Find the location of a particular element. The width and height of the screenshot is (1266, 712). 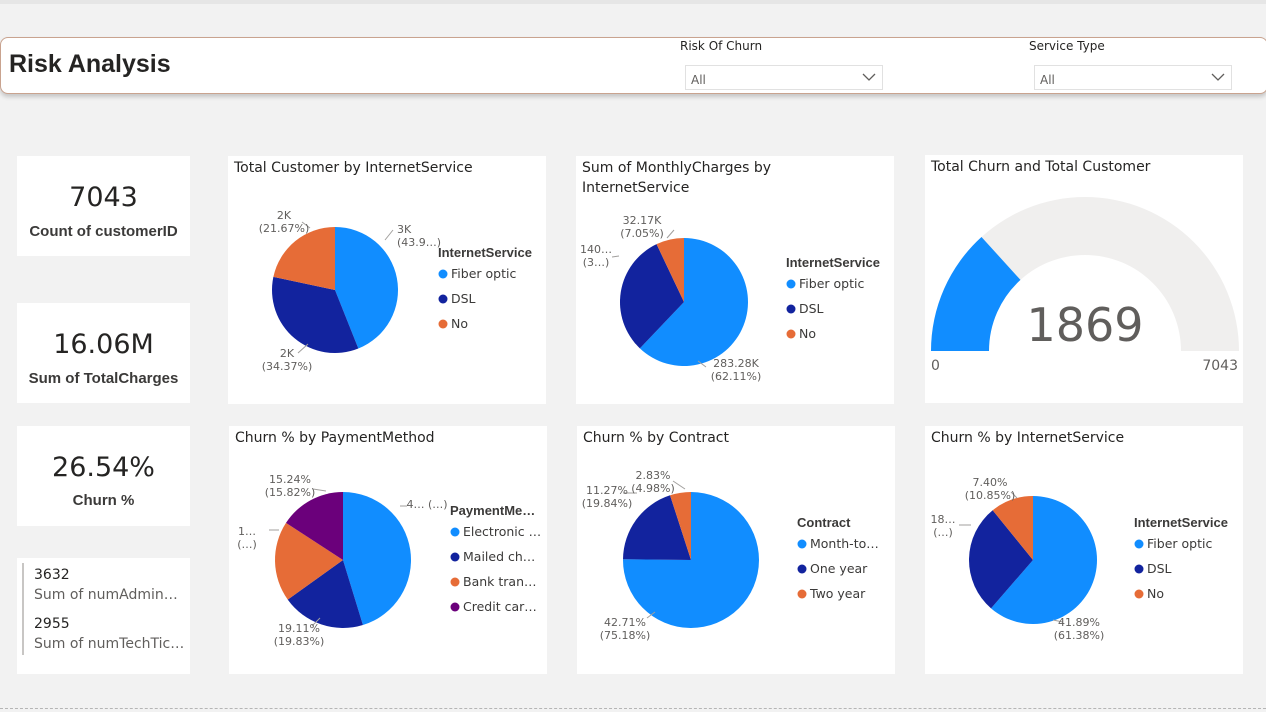

kpi-label: Churn % is located at coordinates (103, 500).